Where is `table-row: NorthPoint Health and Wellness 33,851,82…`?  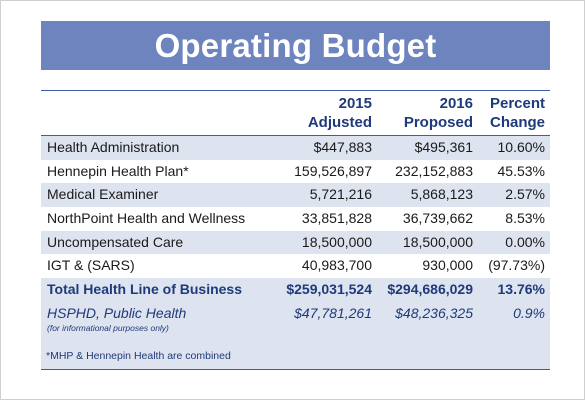 table-row: NorthPoint Health and Wellness 33,851,82… is located at coordinates (295, 219).